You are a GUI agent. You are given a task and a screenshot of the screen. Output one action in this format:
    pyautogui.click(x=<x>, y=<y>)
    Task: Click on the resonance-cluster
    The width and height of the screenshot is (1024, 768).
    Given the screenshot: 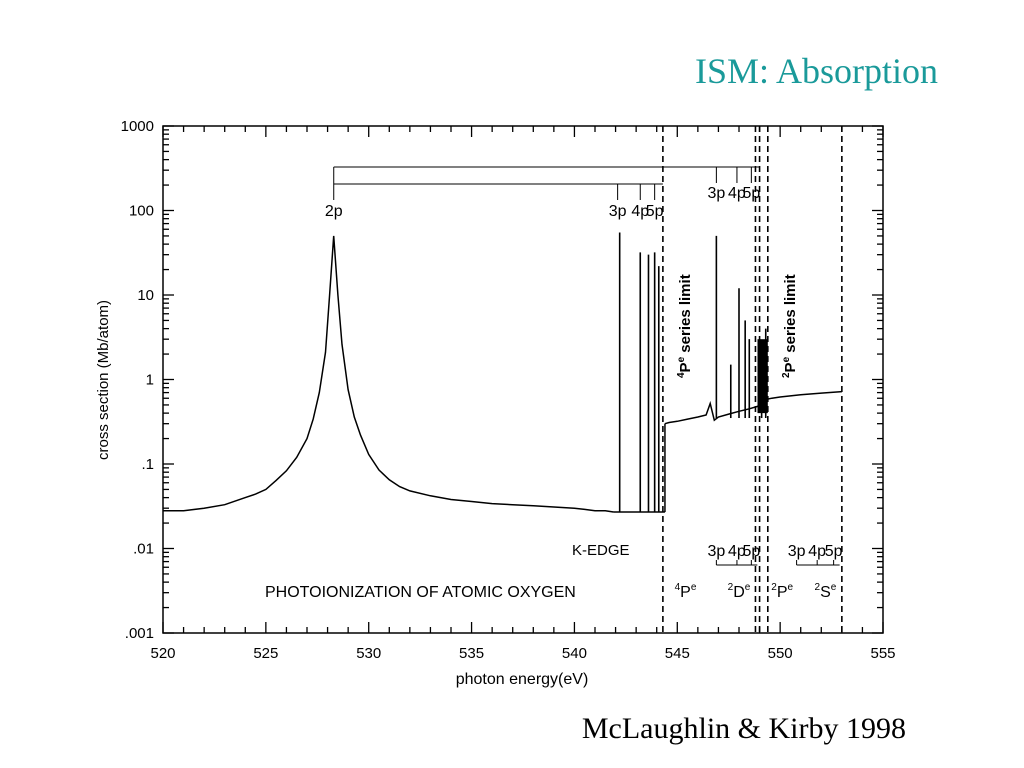 What is the action you would take?
    pyautogui.click(x=762, y=376)
    